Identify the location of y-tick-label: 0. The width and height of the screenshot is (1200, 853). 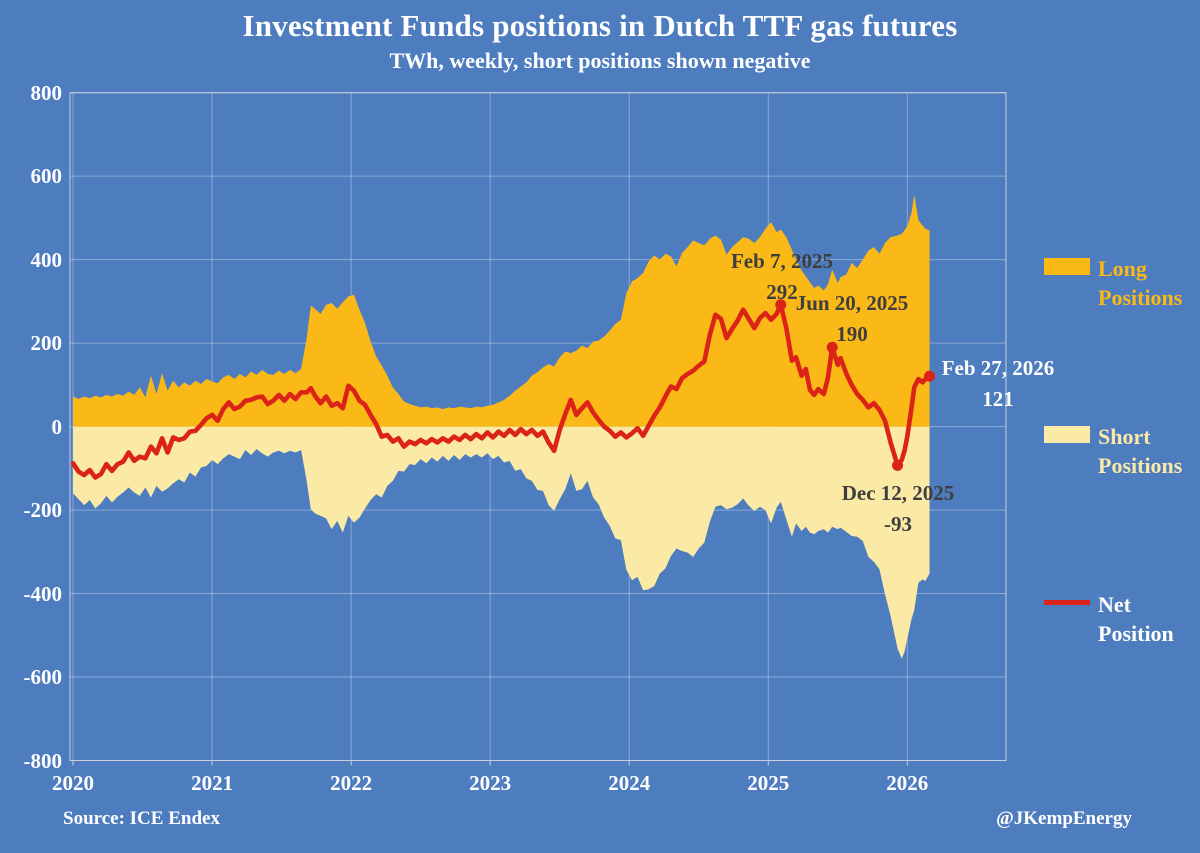
(57, 426).